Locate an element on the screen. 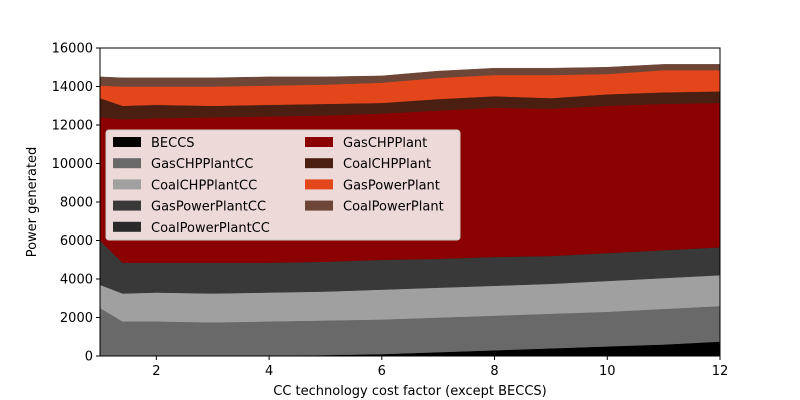 The image size is (800, 400). legend-label-coal-power-plant-cc: CoalPowerPlantCC is located at coordinates (210, 228).